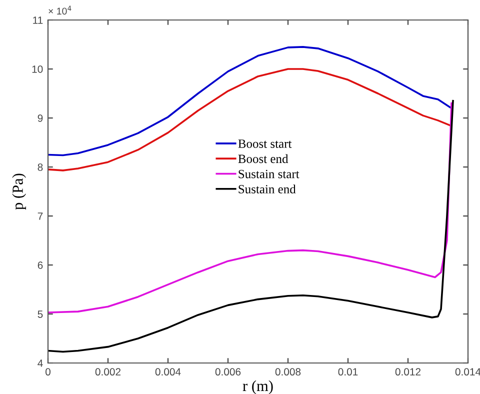 Image resolution: width=480 pixels, height=394 pixels. I want to click on y-tick-label: 4, so click(40, 363).